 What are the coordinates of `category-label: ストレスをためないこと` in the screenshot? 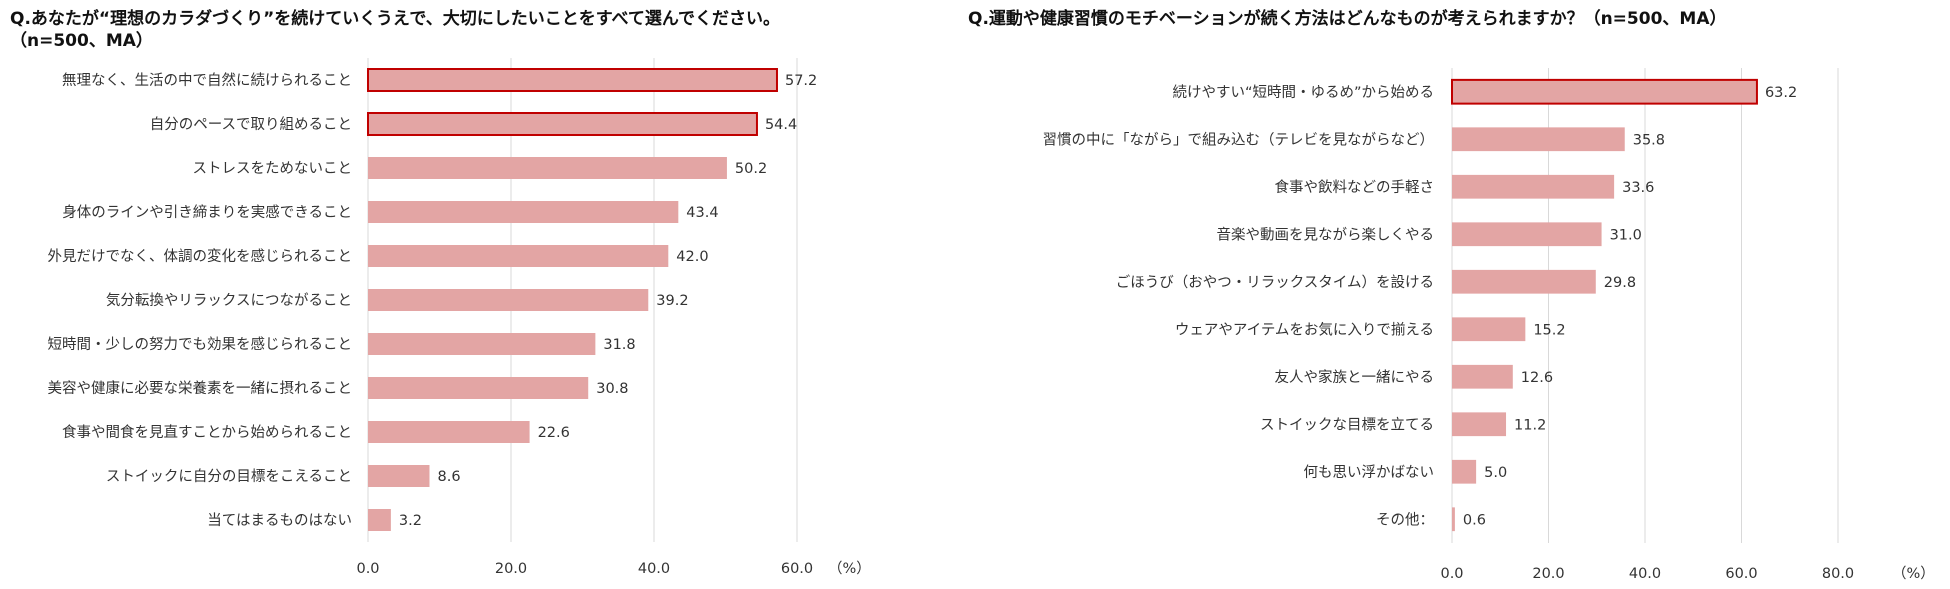 It's located at (273, 168).